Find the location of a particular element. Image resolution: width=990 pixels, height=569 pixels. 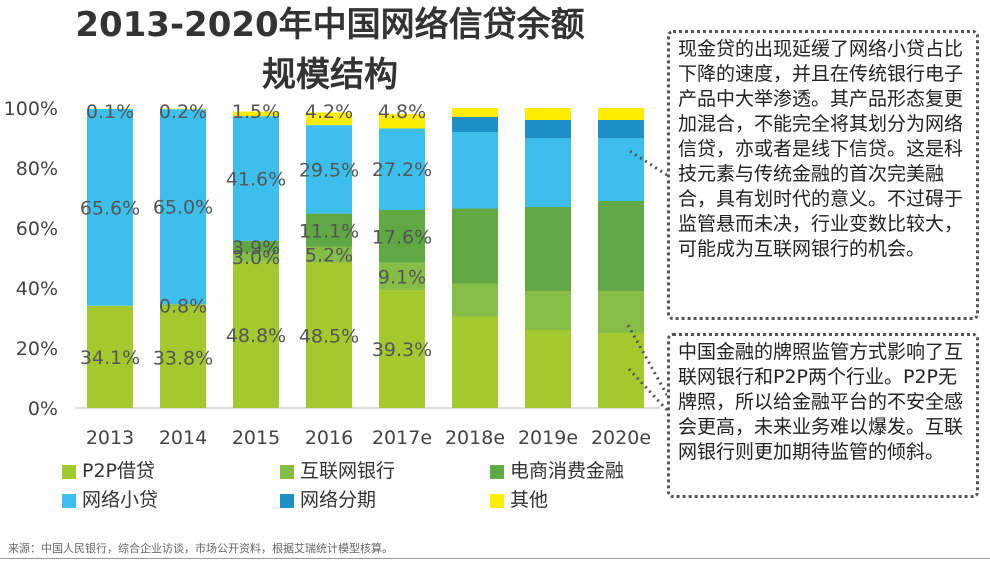

legend-item: 互联网银行 is located at coordinates (337, 471).